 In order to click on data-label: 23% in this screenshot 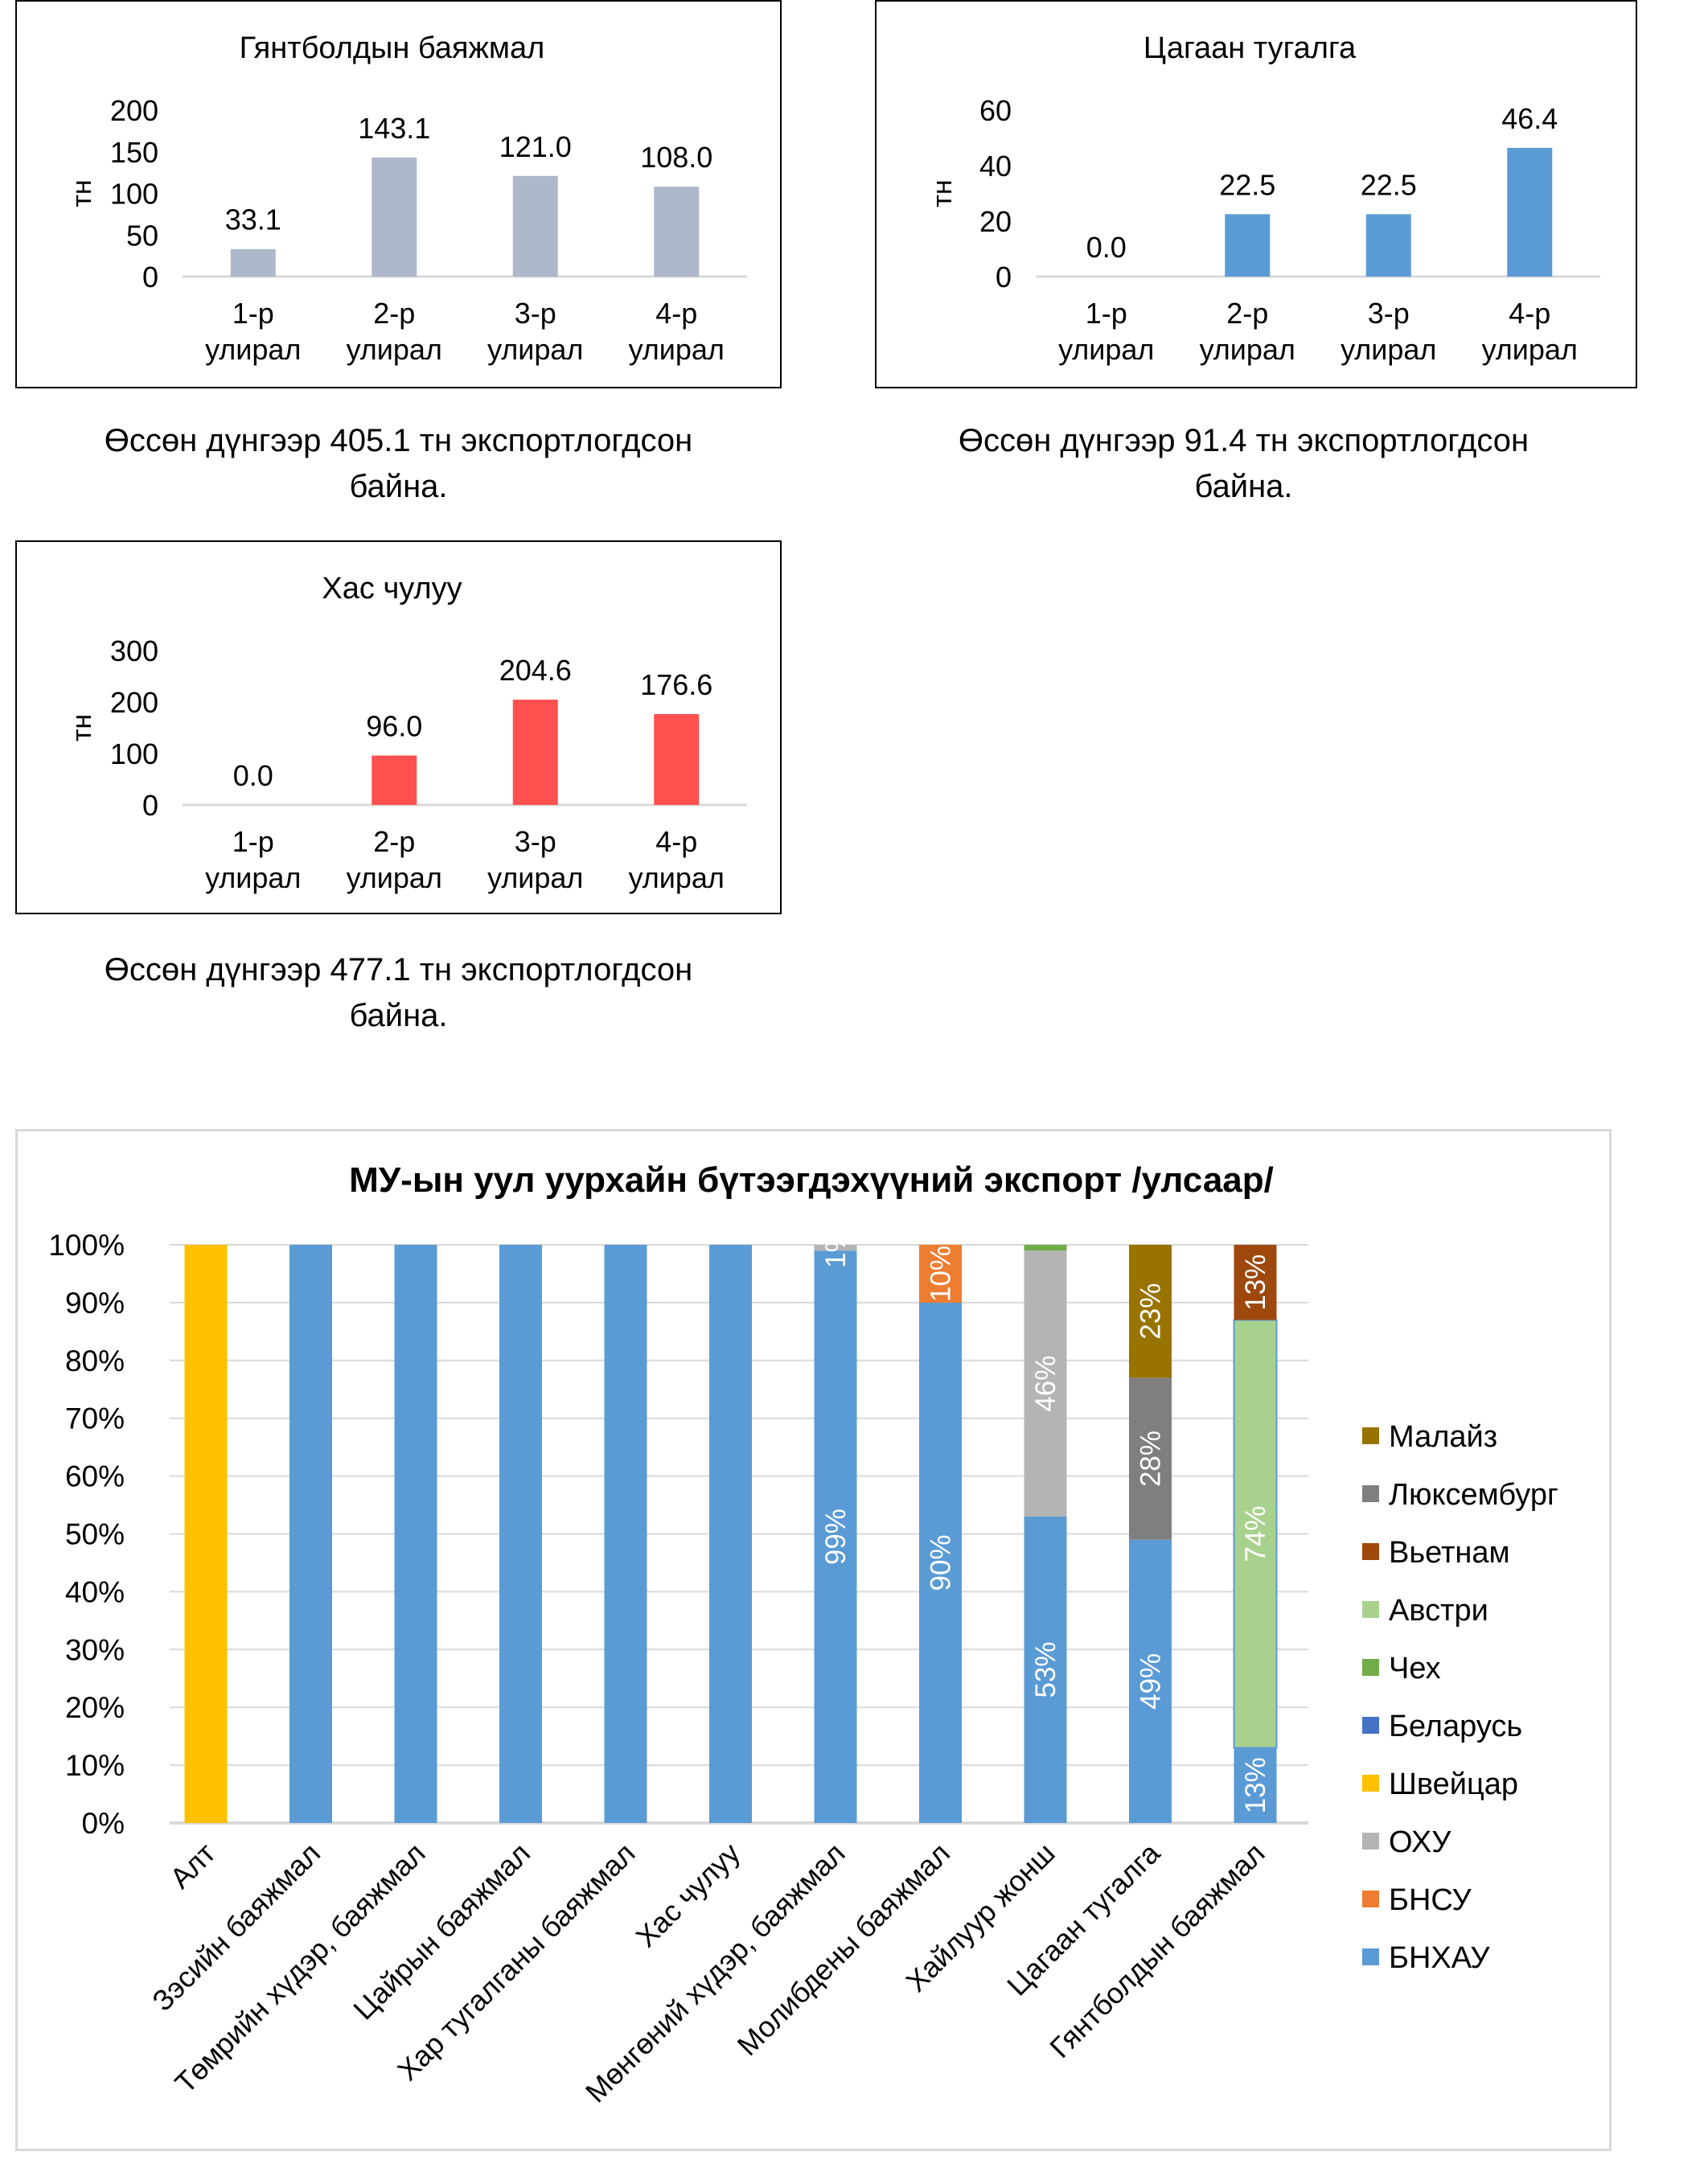, I will do `click(1151, 1312)`.